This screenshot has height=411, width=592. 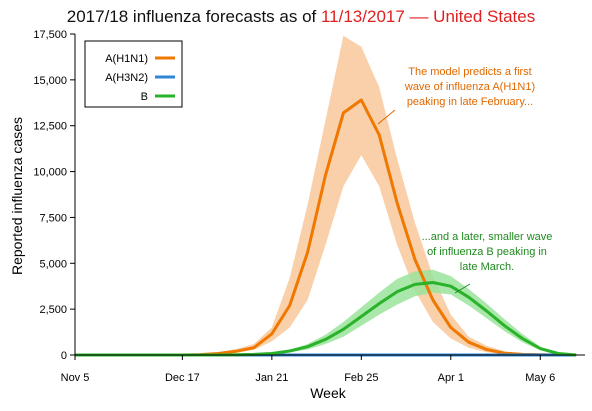 What do you see at coordinates (363, 16) in the screenshot?
I see `title-date: 11/13/2017` at bounding box center [363, 16].